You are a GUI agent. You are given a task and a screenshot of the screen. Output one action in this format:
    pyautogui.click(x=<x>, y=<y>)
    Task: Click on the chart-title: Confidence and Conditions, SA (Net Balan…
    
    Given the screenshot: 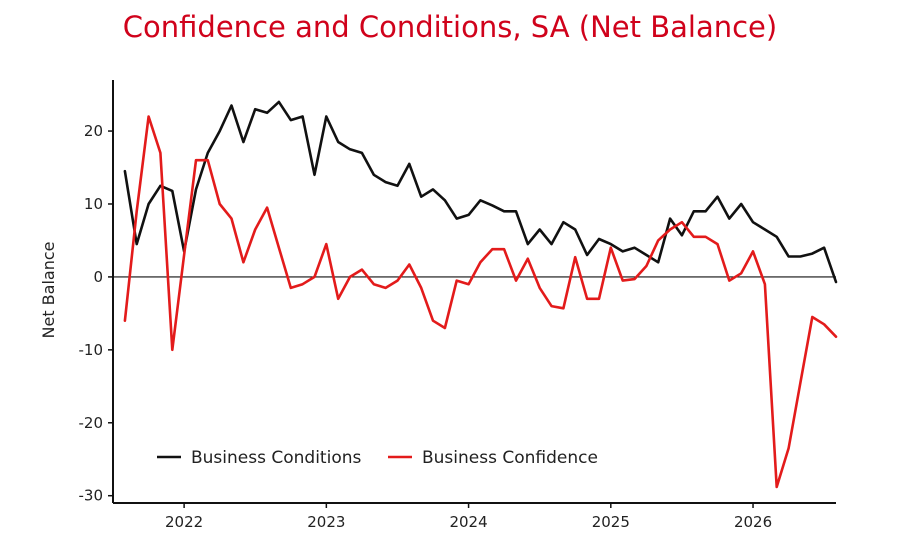 What is the action you would take?
    pyautogui.click(x=450, y=27)
    